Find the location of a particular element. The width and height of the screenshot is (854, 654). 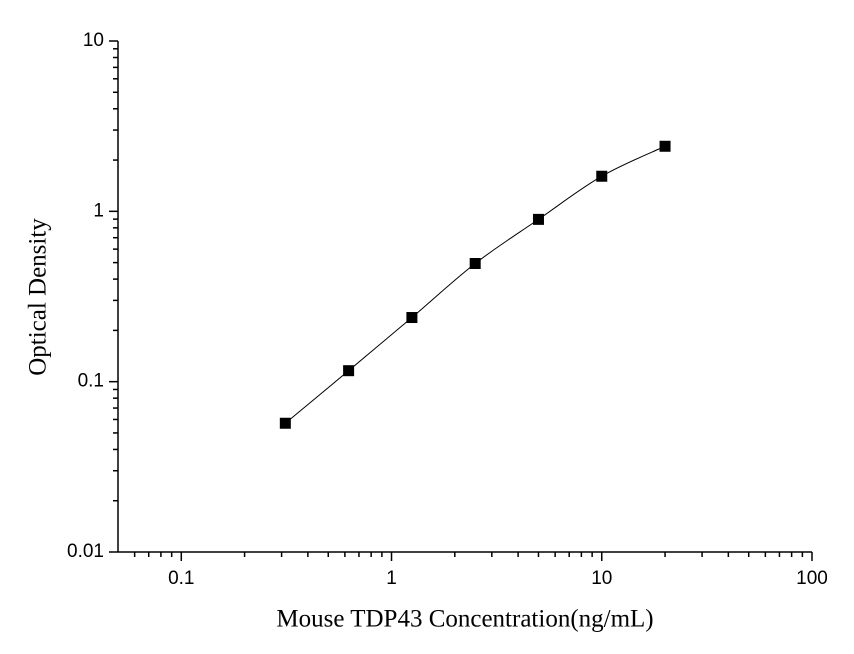

y-tick-label: 10 is located at coordinates (93, 40).